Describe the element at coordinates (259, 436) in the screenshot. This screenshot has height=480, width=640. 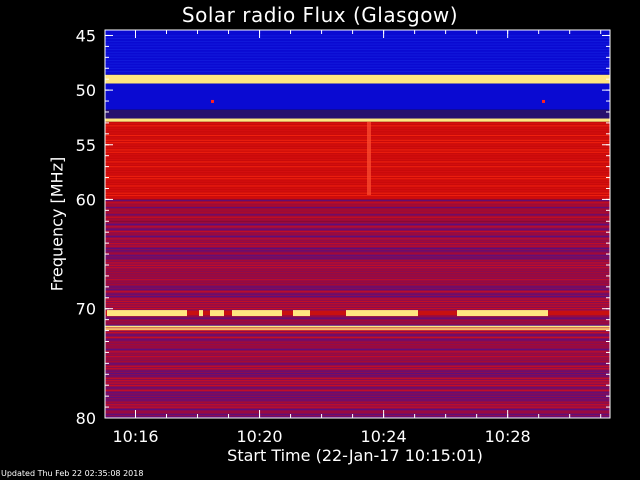
I see `x-tick-label: 10:20` at that location.